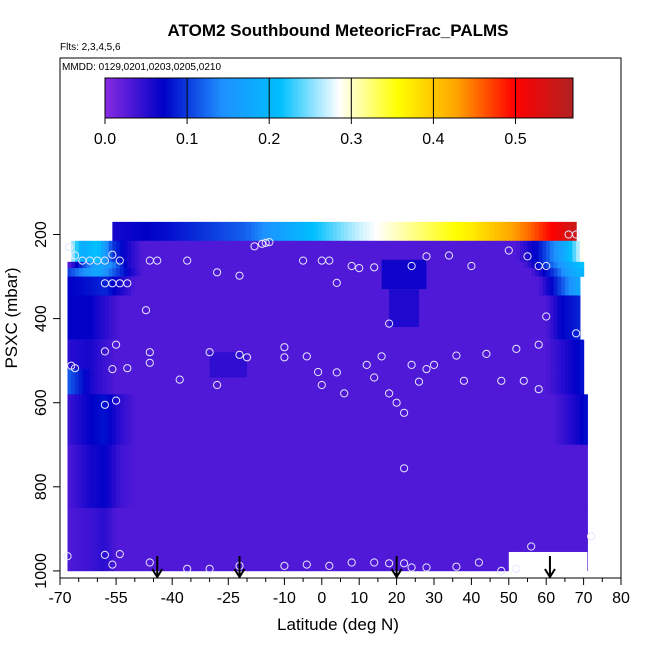 This screenshot has width=650, height=650. Describe the element at coordinates (327, 476) in the screenshot. I see `heatmap-band` at that location.